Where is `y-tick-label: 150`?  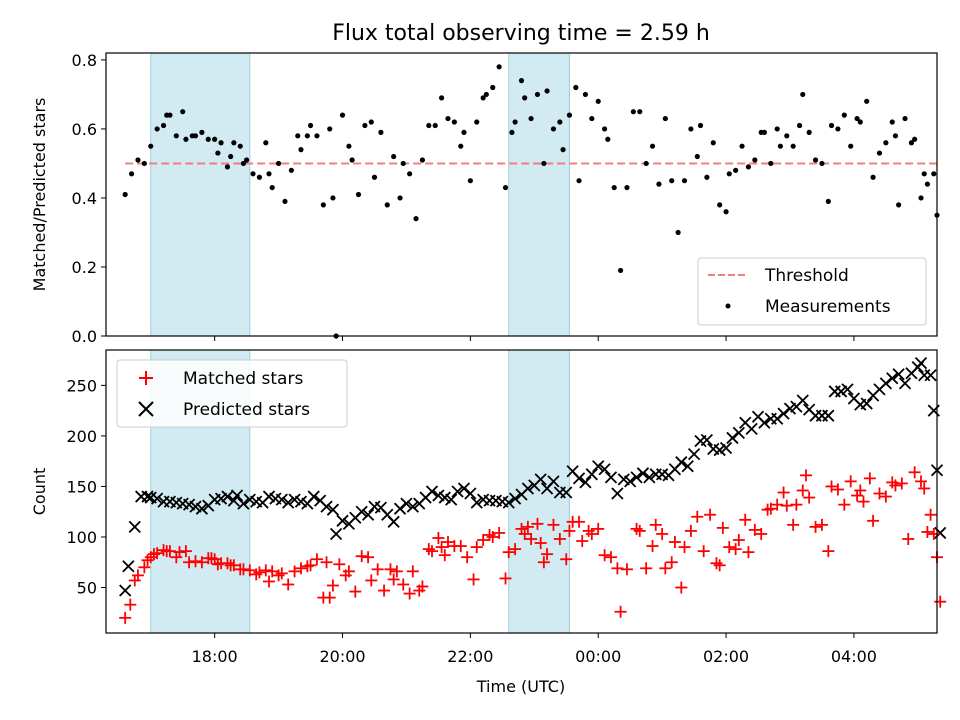
y-tick-label: 150 is located at coordinates (81, 486).